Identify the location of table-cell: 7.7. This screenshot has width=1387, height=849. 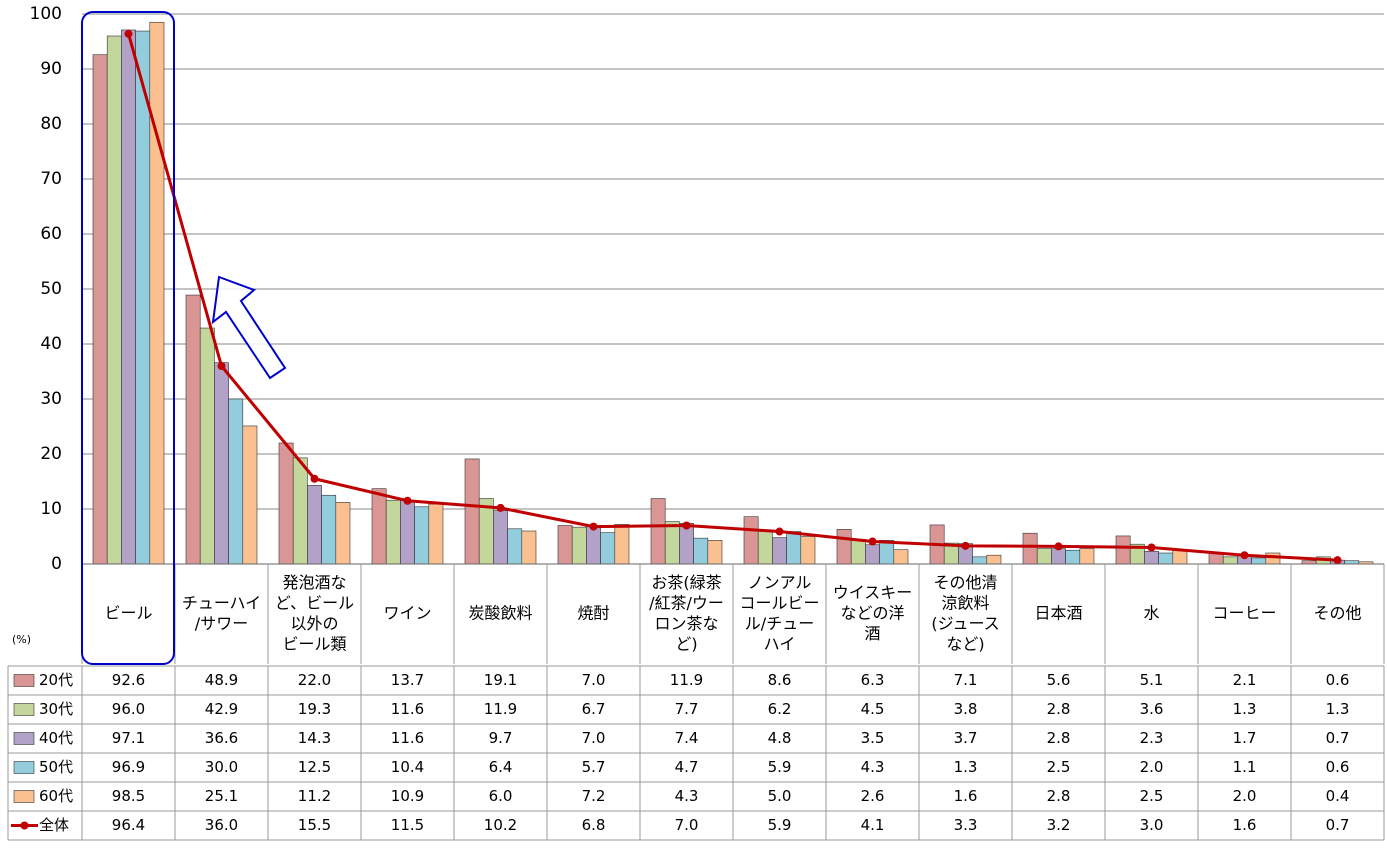
(687, 709).